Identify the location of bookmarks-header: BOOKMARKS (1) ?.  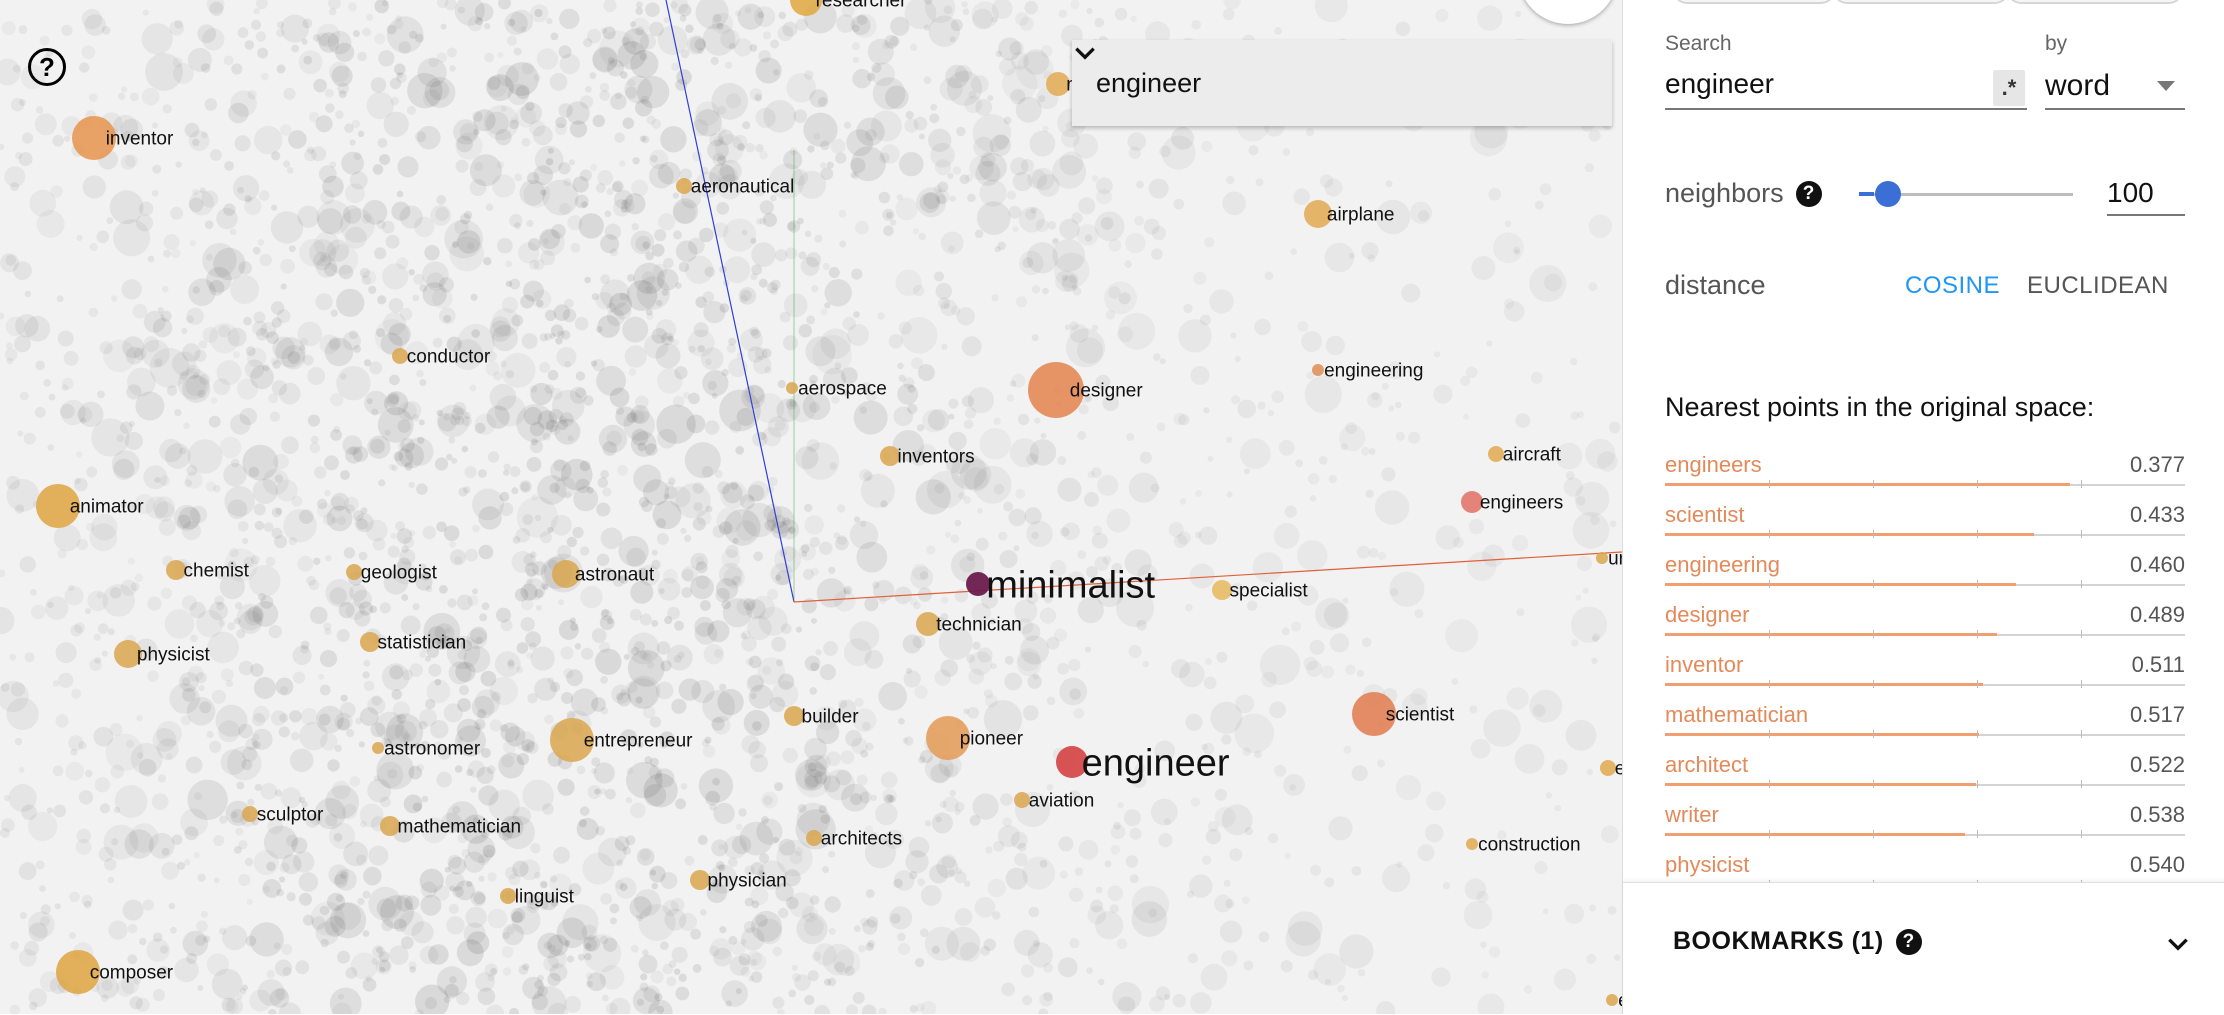
(1797, 941).